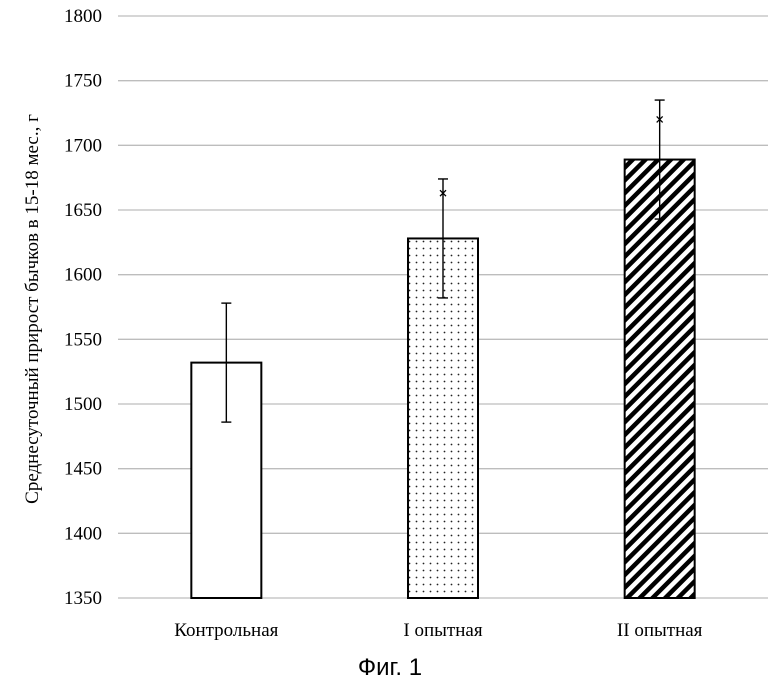 The height and width of the screenshot is (695, 780). Describe the element at coordinates (83, 210) in the screenshot. I see `y-tick-label: 1650` at that location.